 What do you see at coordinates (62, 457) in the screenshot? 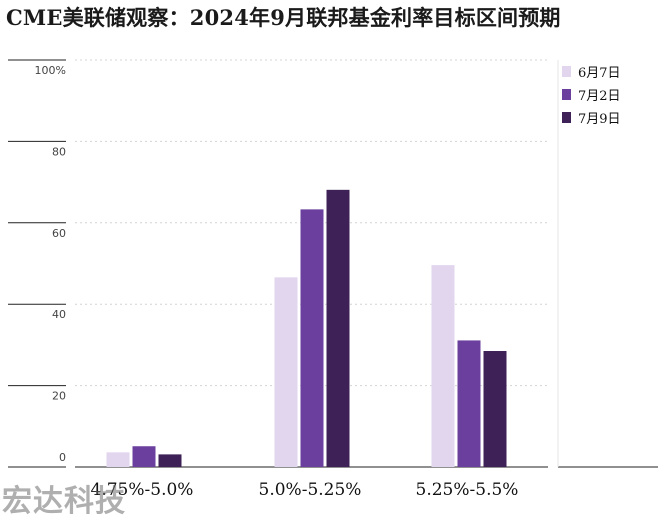
I see `y-tick-label: 0` at bounding box center [62, 457].